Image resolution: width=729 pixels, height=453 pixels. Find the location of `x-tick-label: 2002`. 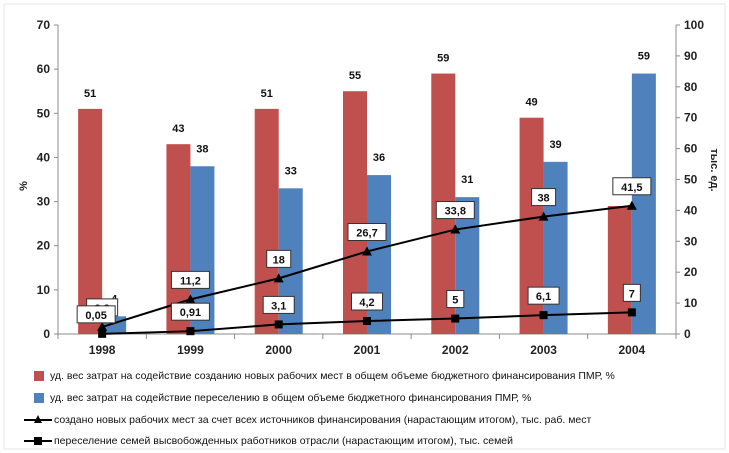

x-tick-label: 2002 is located at coordinates (455, 350).